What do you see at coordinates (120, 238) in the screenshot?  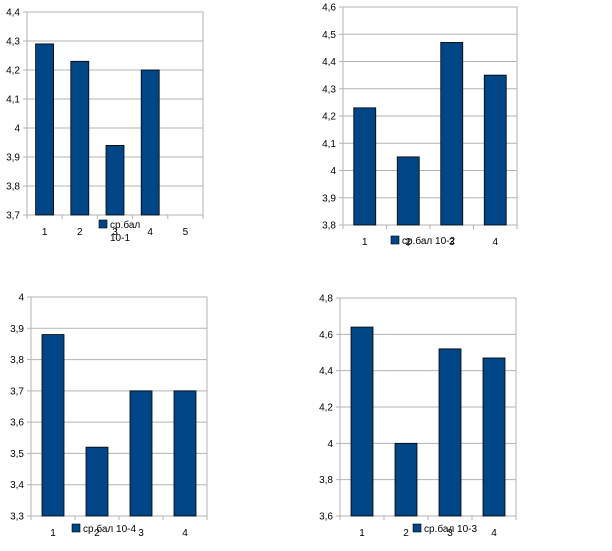 I see `legend-label: 10-1` at bounding box center [120, 238].